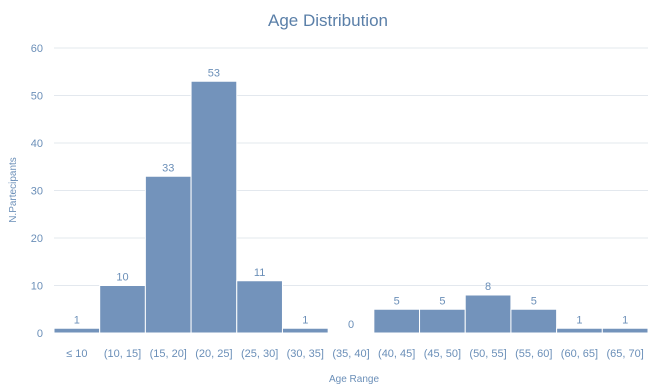 The height and width of the screenshot is (385, 648). I want to click on data-label: 53, so click(214, 73).